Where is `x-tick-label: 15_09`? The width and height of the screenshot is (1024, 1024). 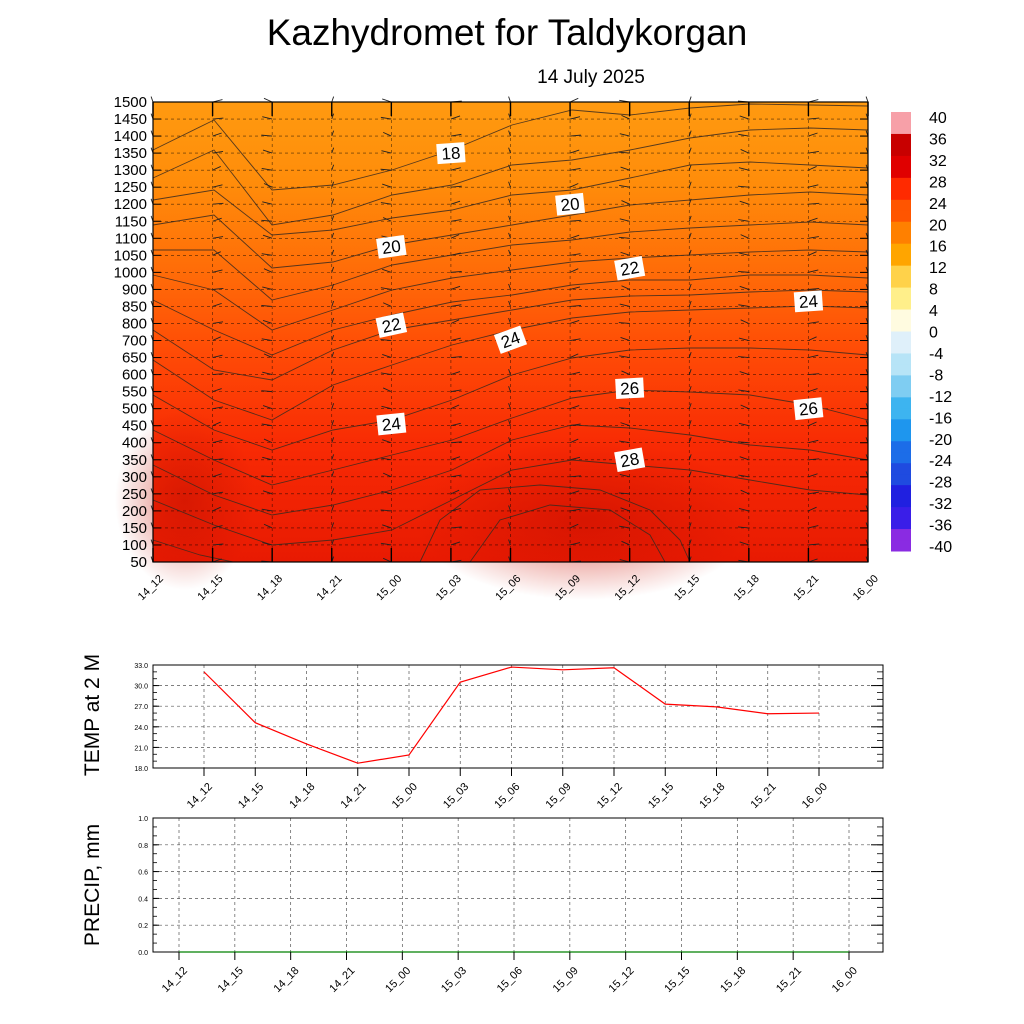 x-tick-label: 15_09 is located at coordinates (559, 796).